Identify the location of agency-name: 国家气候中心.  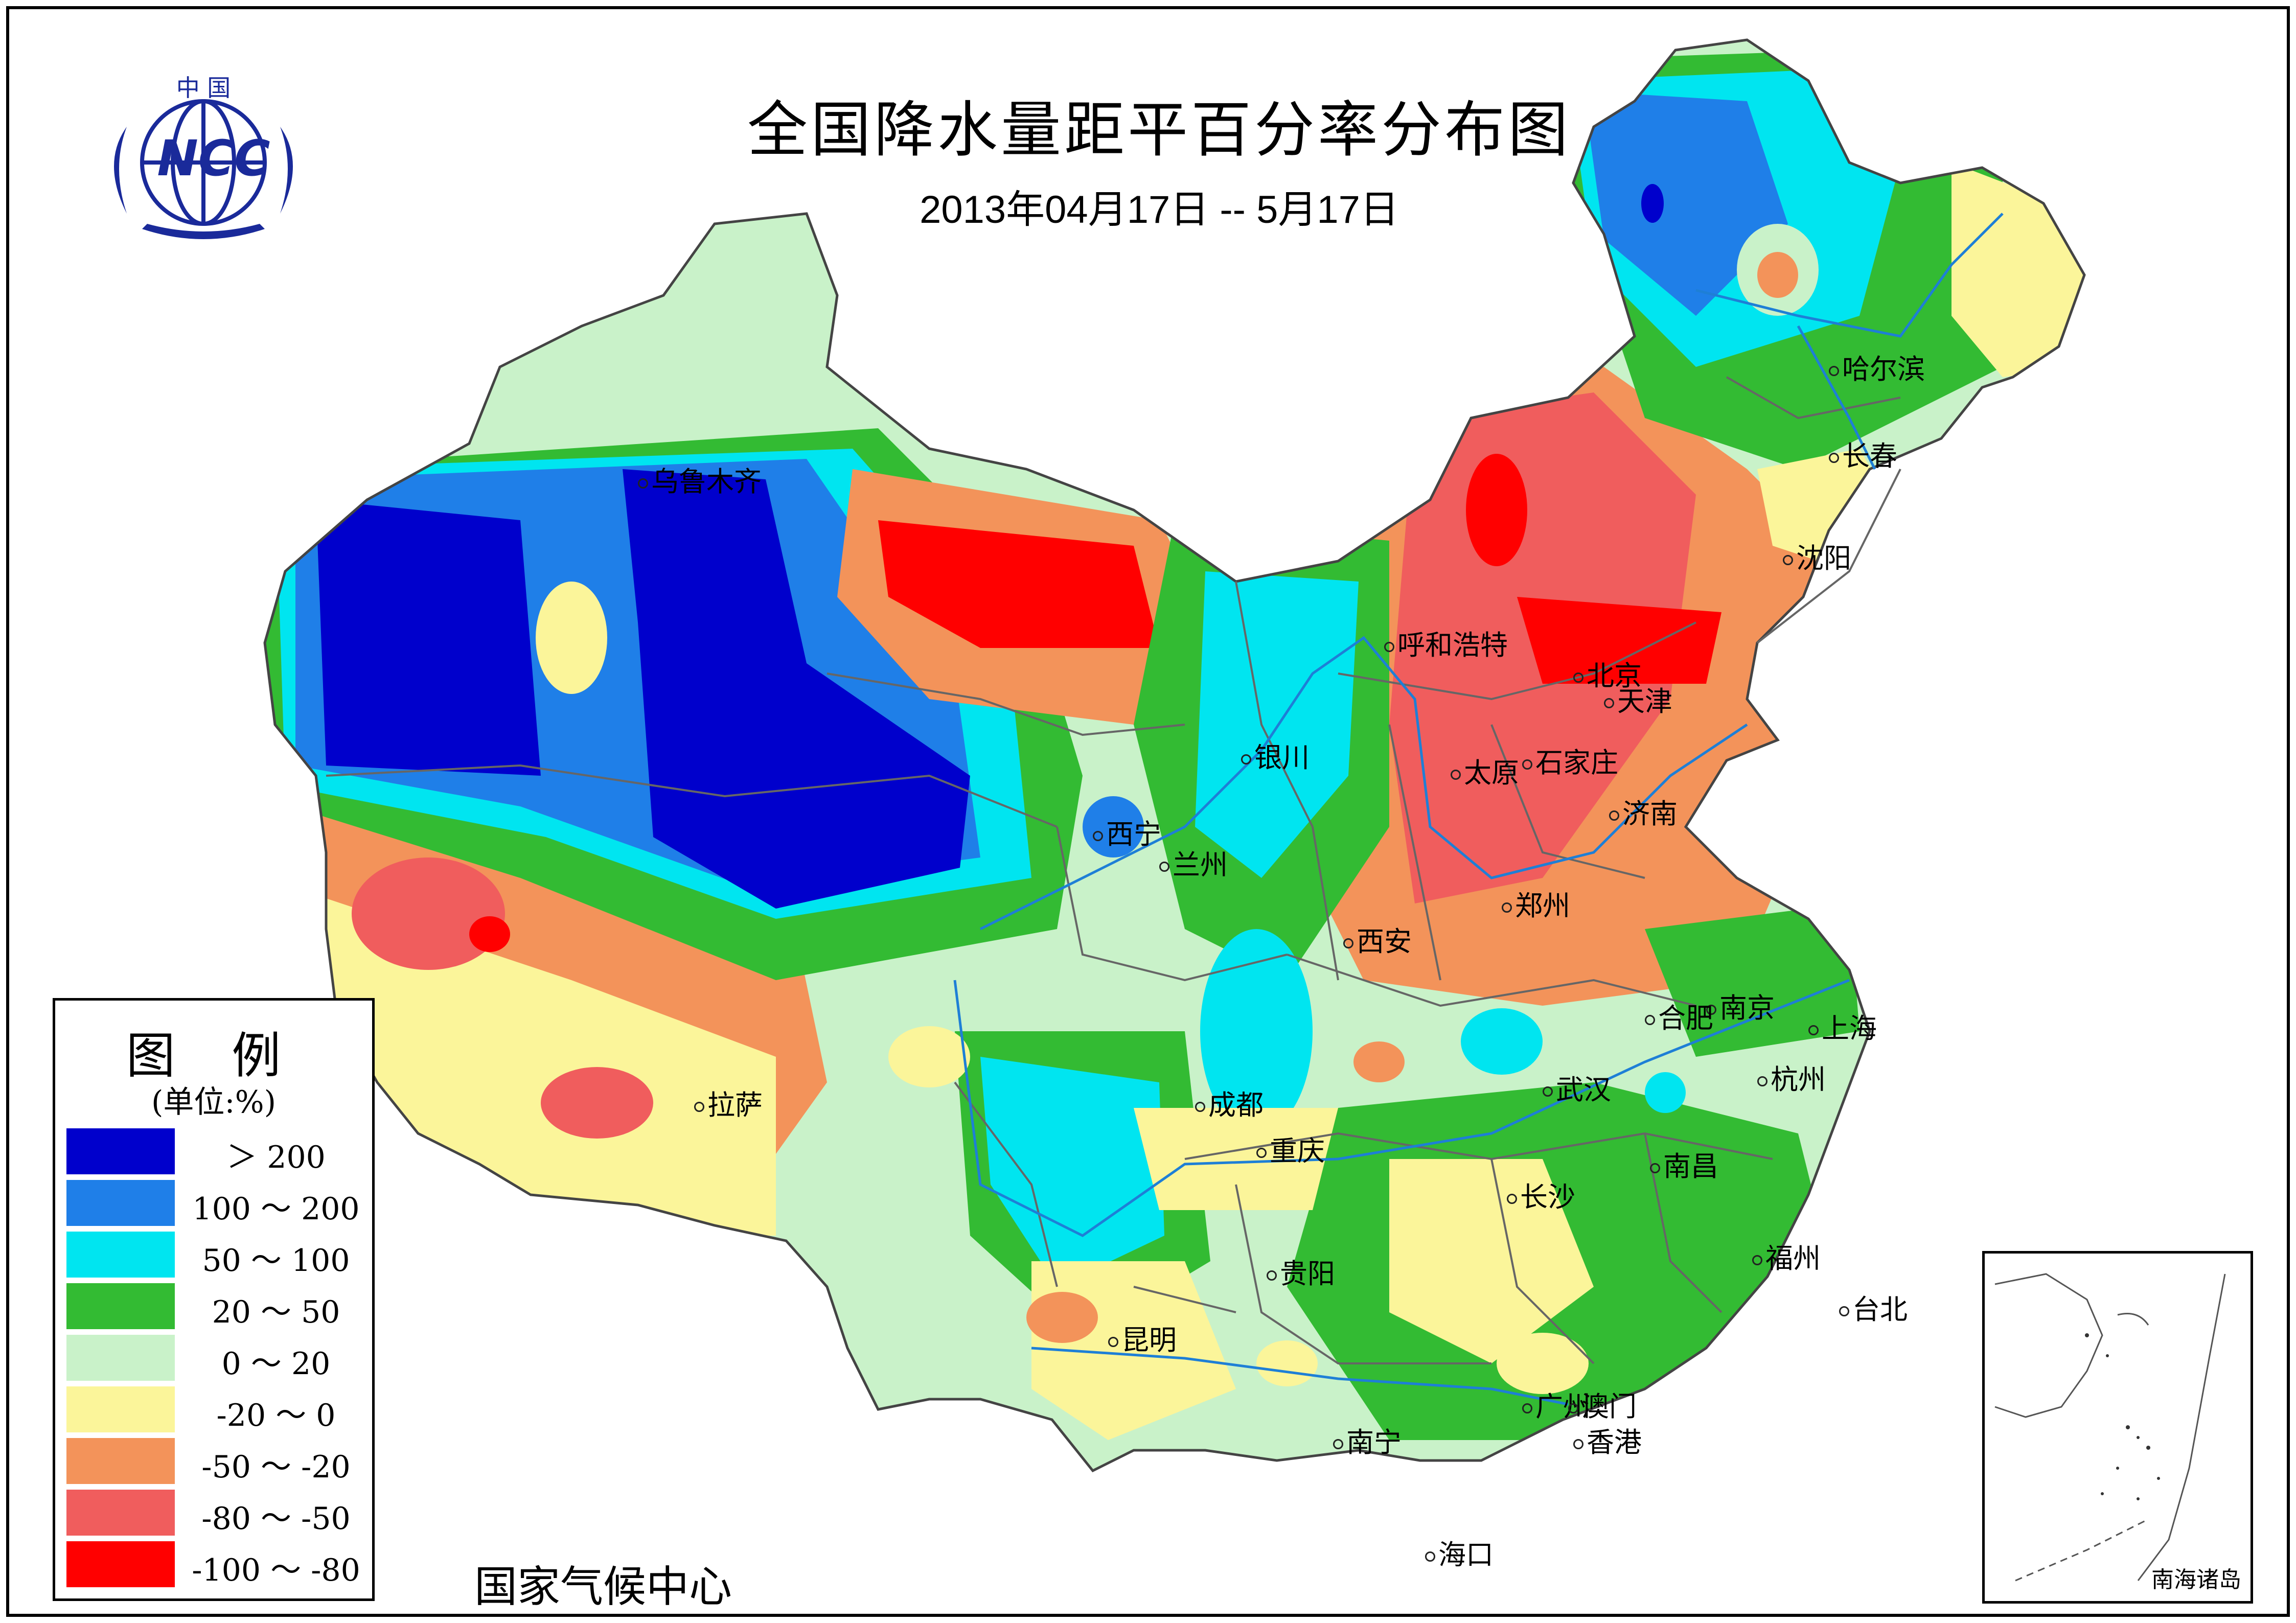
(603, 1587).